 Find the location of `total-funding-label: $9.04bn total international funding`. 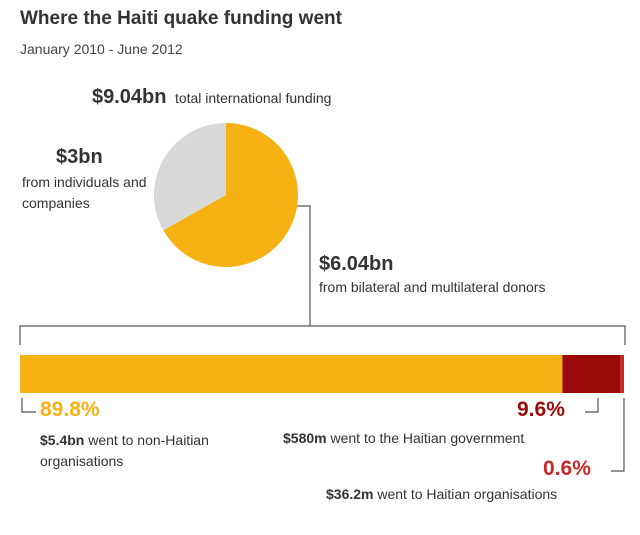

total-funding-label: $9.04bn total international funding is located at coordinates (211, 97).